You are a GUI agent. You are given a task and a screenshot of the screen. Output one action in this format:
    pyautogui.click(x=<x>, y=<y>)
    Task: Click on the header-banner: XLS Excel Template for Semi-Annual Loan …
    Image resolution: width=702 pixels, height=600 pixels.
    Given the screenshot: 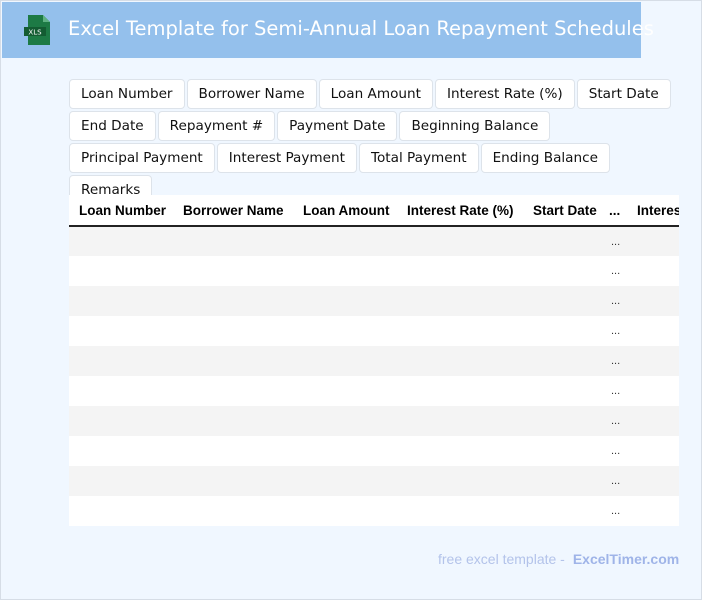 What is the action you would take?
    pyautogui.click(x=328, y=30)
    